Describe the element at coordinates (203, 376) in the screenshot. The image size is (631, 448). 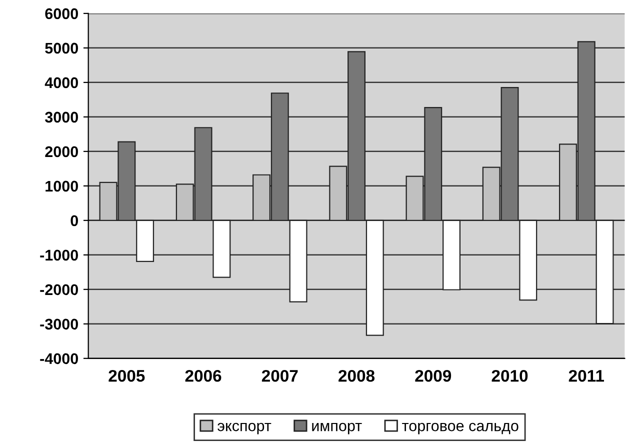
I see `x-tick-label: 2006` at that location.